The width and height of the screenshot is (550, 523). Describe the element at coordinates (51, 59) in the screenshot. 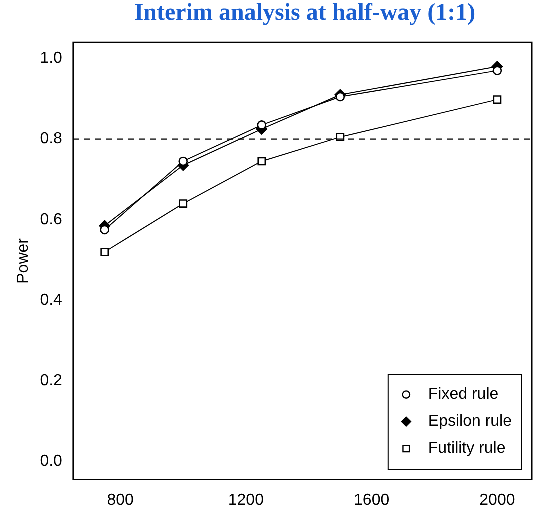

I see `y-tick-label: 1.0` at that location.